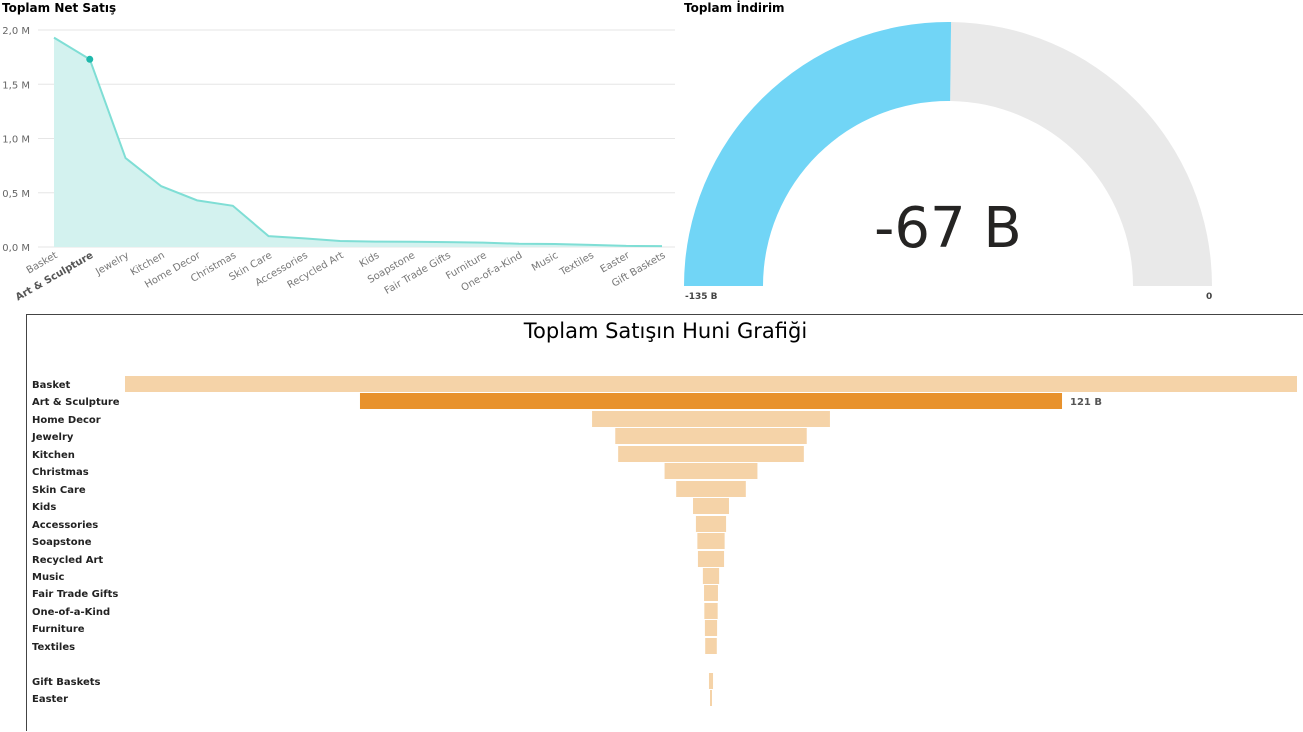  Describe the element at coordinates (734, 8) in the screenshot. I see `gauge-title: Toplam İndirim` at that location.